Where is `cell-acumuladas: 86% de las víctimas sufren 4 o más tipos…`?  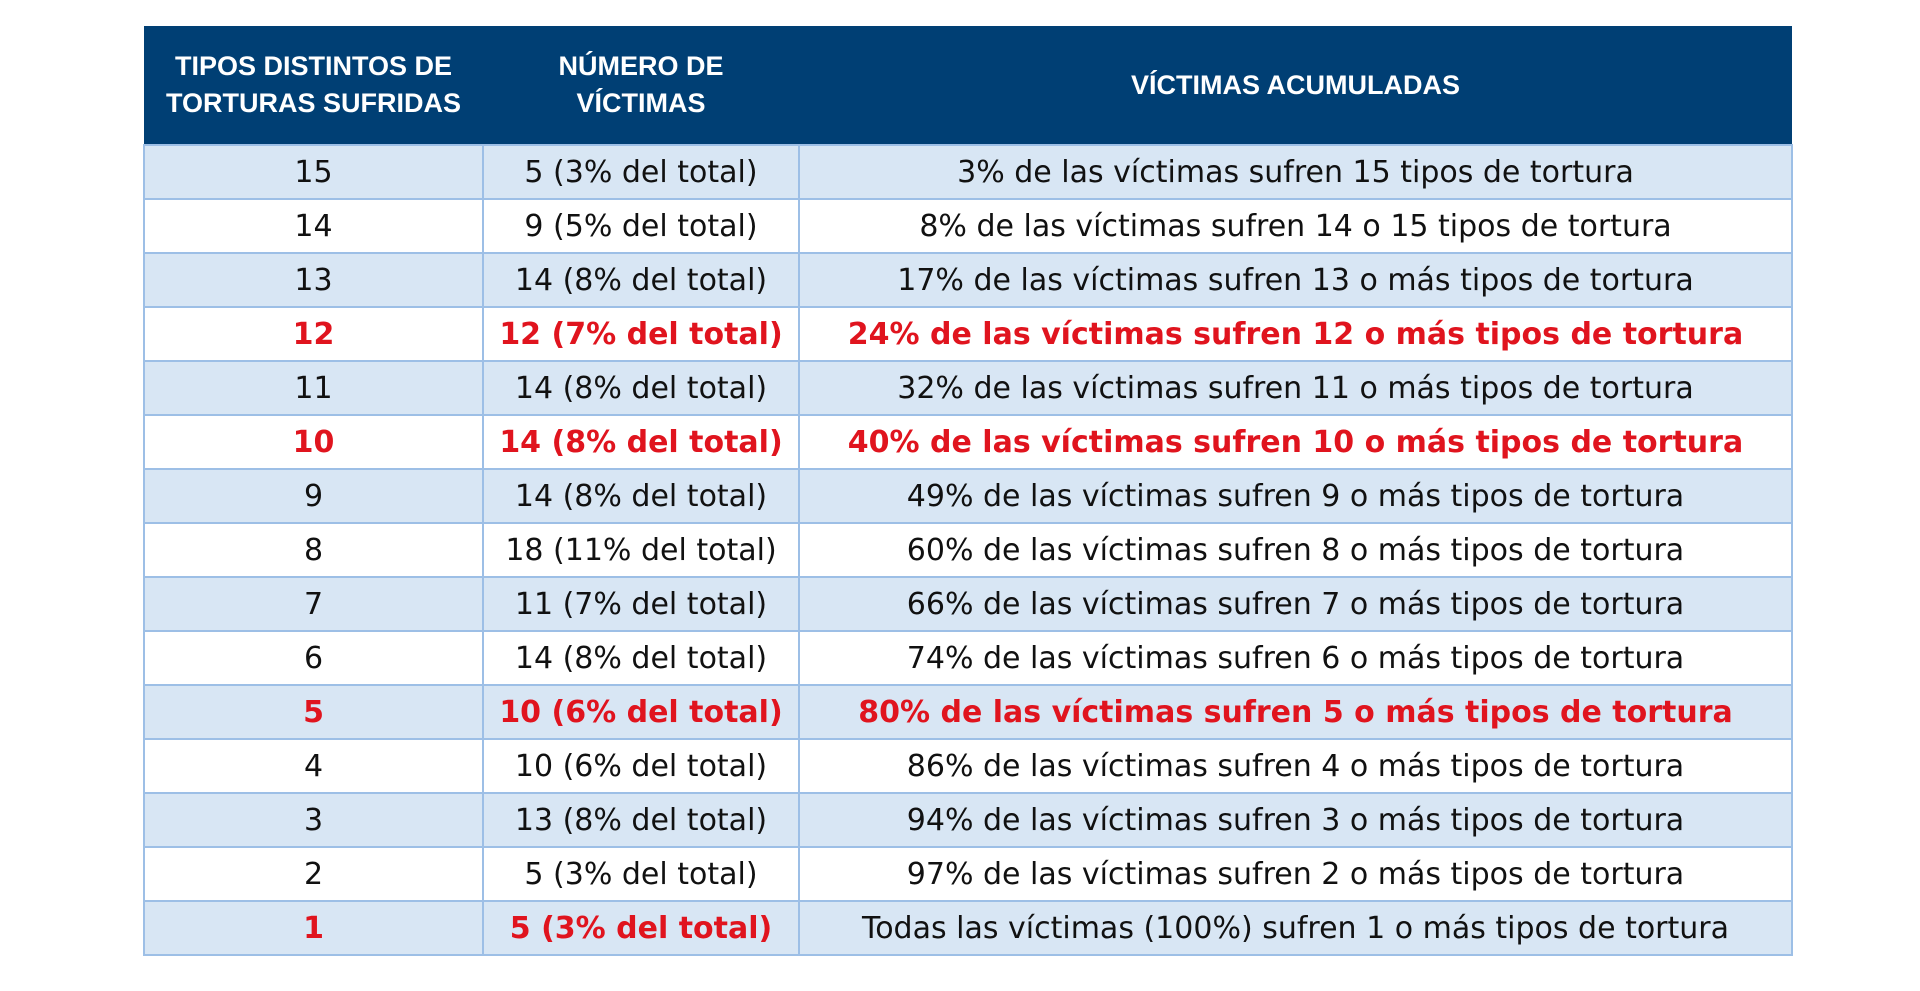 cell-acumuladas: 86% de las víctimas sufren 4 o más tipos… is located at coordinates (1295, 766).